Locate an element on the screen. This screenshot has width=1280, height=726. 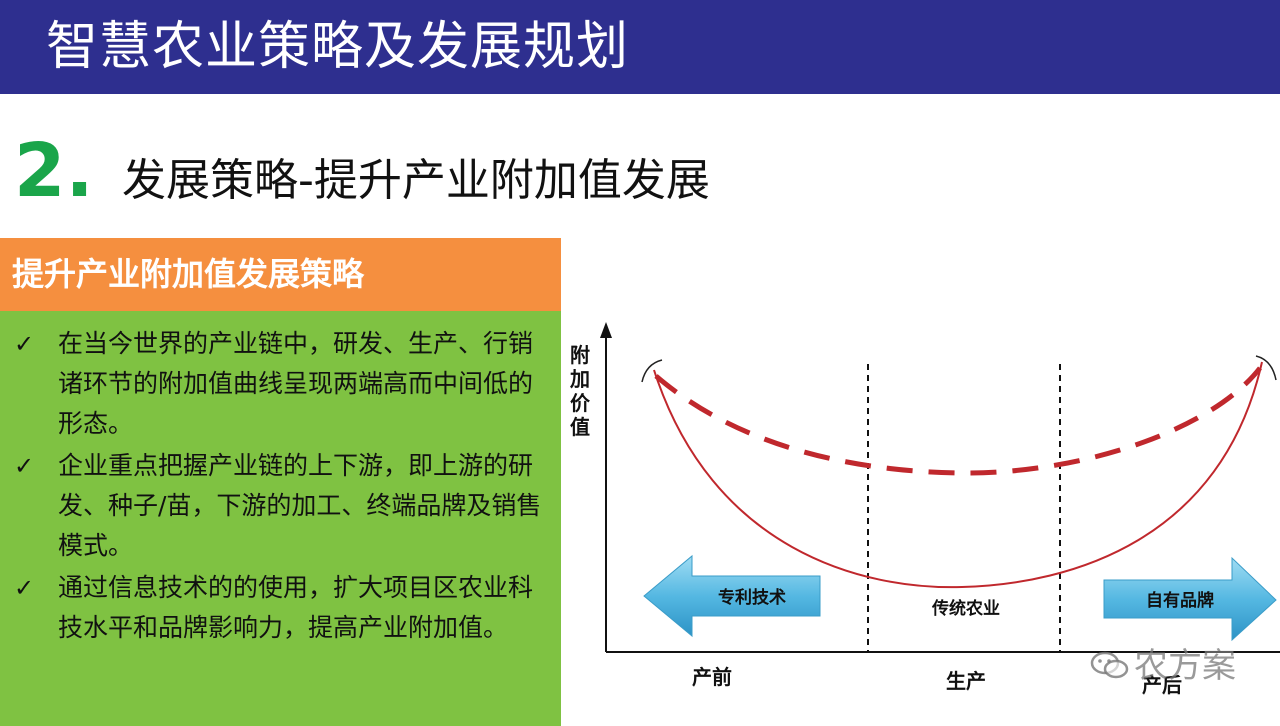
patent-technology-arrow is located at coordinates (732, 596).